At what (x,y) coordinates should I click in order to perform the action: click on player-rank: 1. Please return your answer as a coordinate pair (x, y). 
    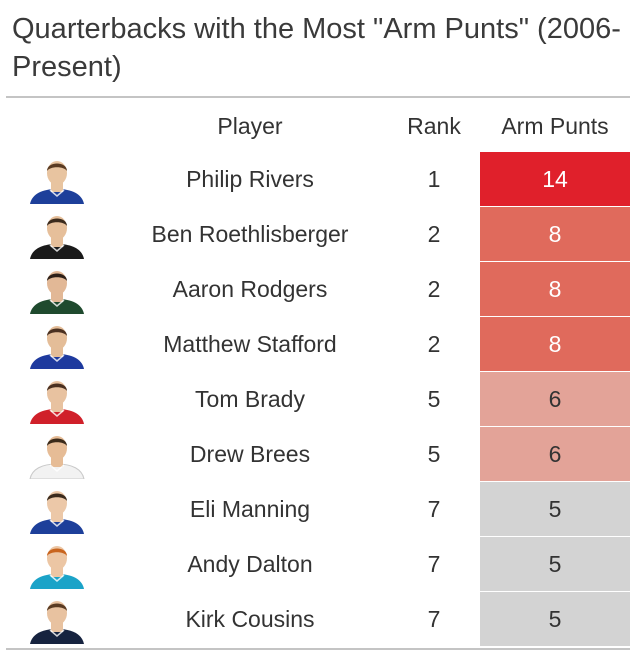
    Looking at the image, I should click on (434, 179).